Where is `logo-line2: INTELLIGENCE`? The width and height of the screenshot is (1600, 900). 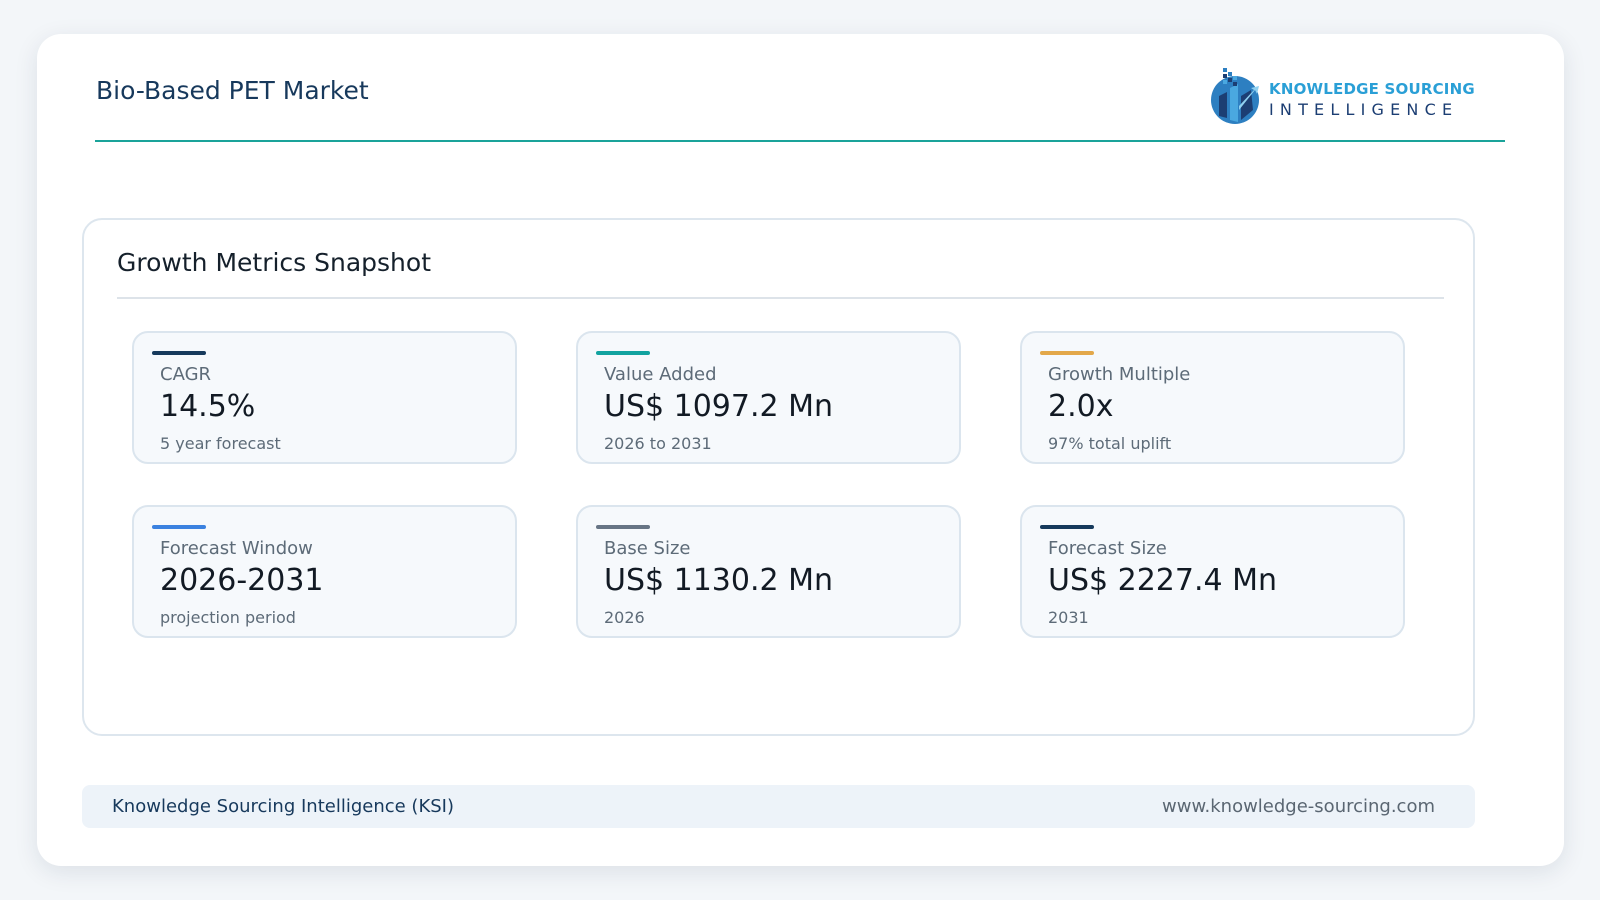
logo-line2: INTELLIGENCE is located at coordinates (1364, 109).